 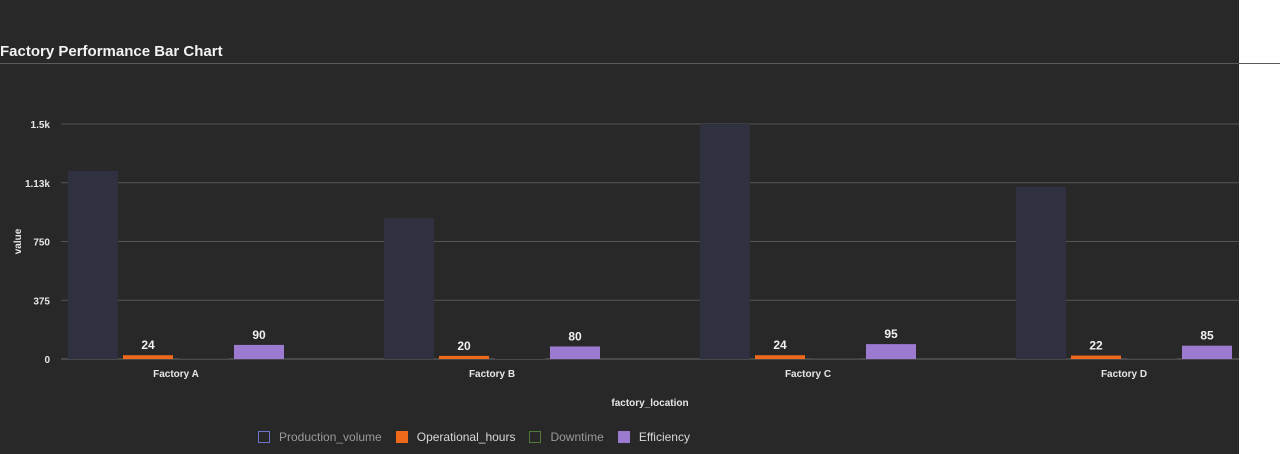 What do you see at coordinates (41, 301) in the screenshot?
I see `y-tick-label: 375` at bounding box center [41, 301].